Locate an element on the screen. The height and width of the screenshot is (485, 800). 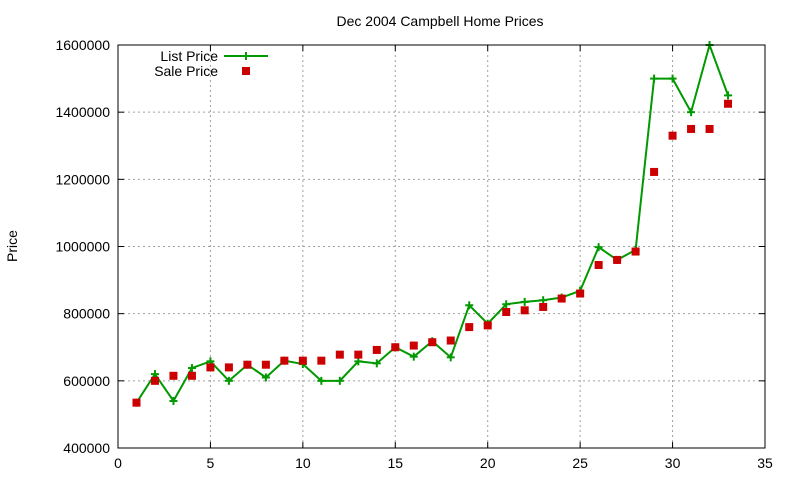
legend: List Price Sale Price is located at coordinates (211, 63).